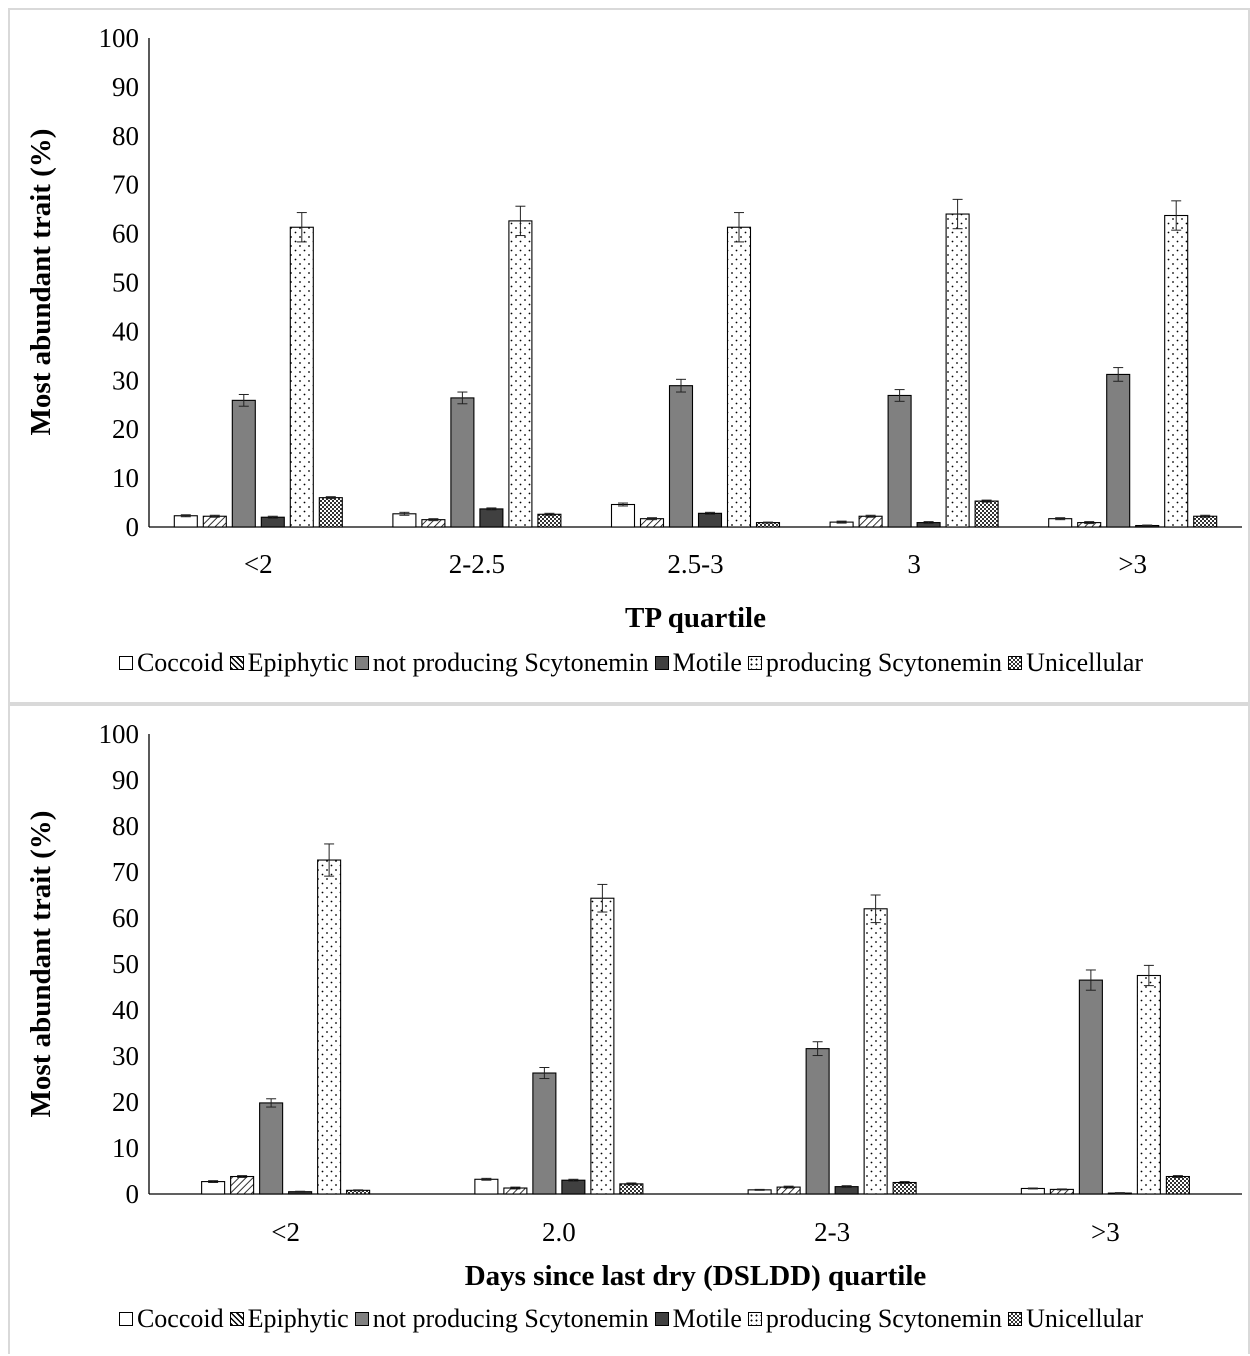  What do you see at coordinates (754, 663) in the screenshot?
I see `legend-swatch-producing-scytonemin` at bounding box center [754, 663].